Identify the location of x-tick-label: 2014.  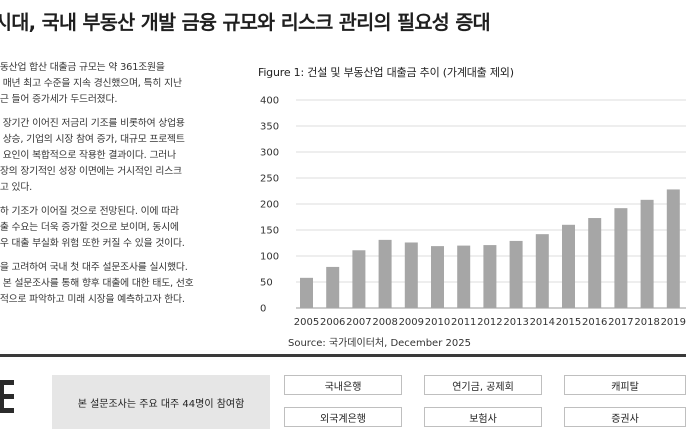
(542, 322).